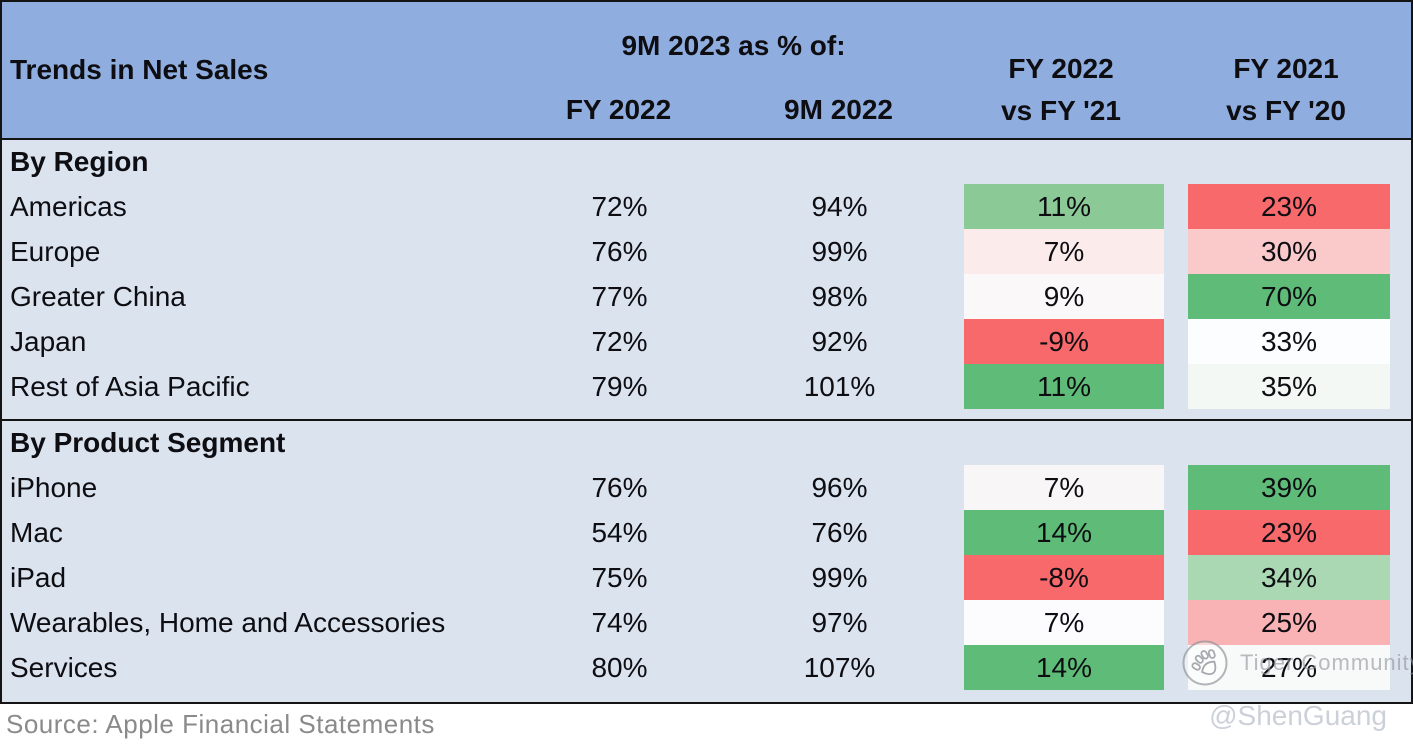 This screenshot has width=1413, height=745. Describe the element at coordinates (98, 296) in the screenshot. I see `row-label: Greater China` at that location.